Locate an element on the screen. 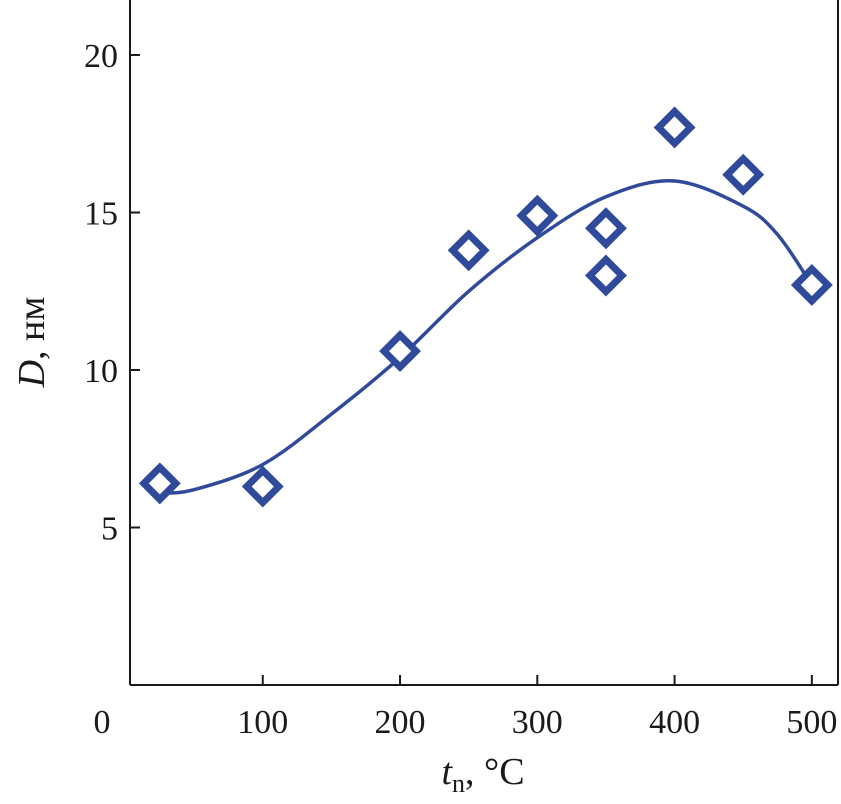 The width and height of the screenshot is (841, 804). x-tick-label: 100 is located at coordinates (262, 722).